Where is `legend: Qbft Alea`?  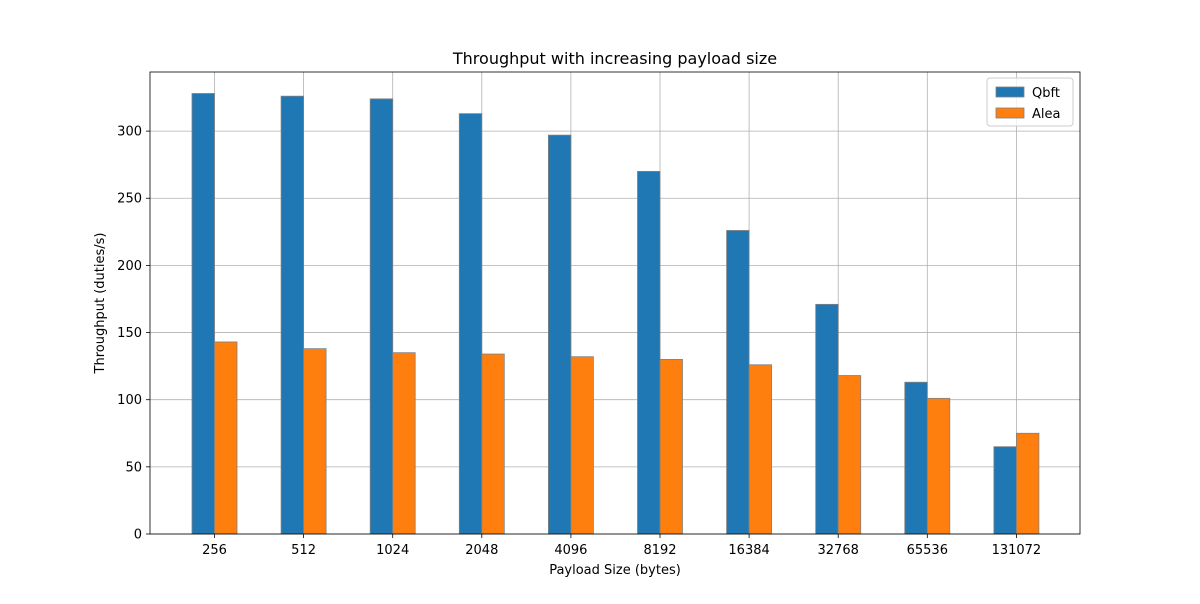
legend: Qbft Alea is located at coordinates (1030, 102).